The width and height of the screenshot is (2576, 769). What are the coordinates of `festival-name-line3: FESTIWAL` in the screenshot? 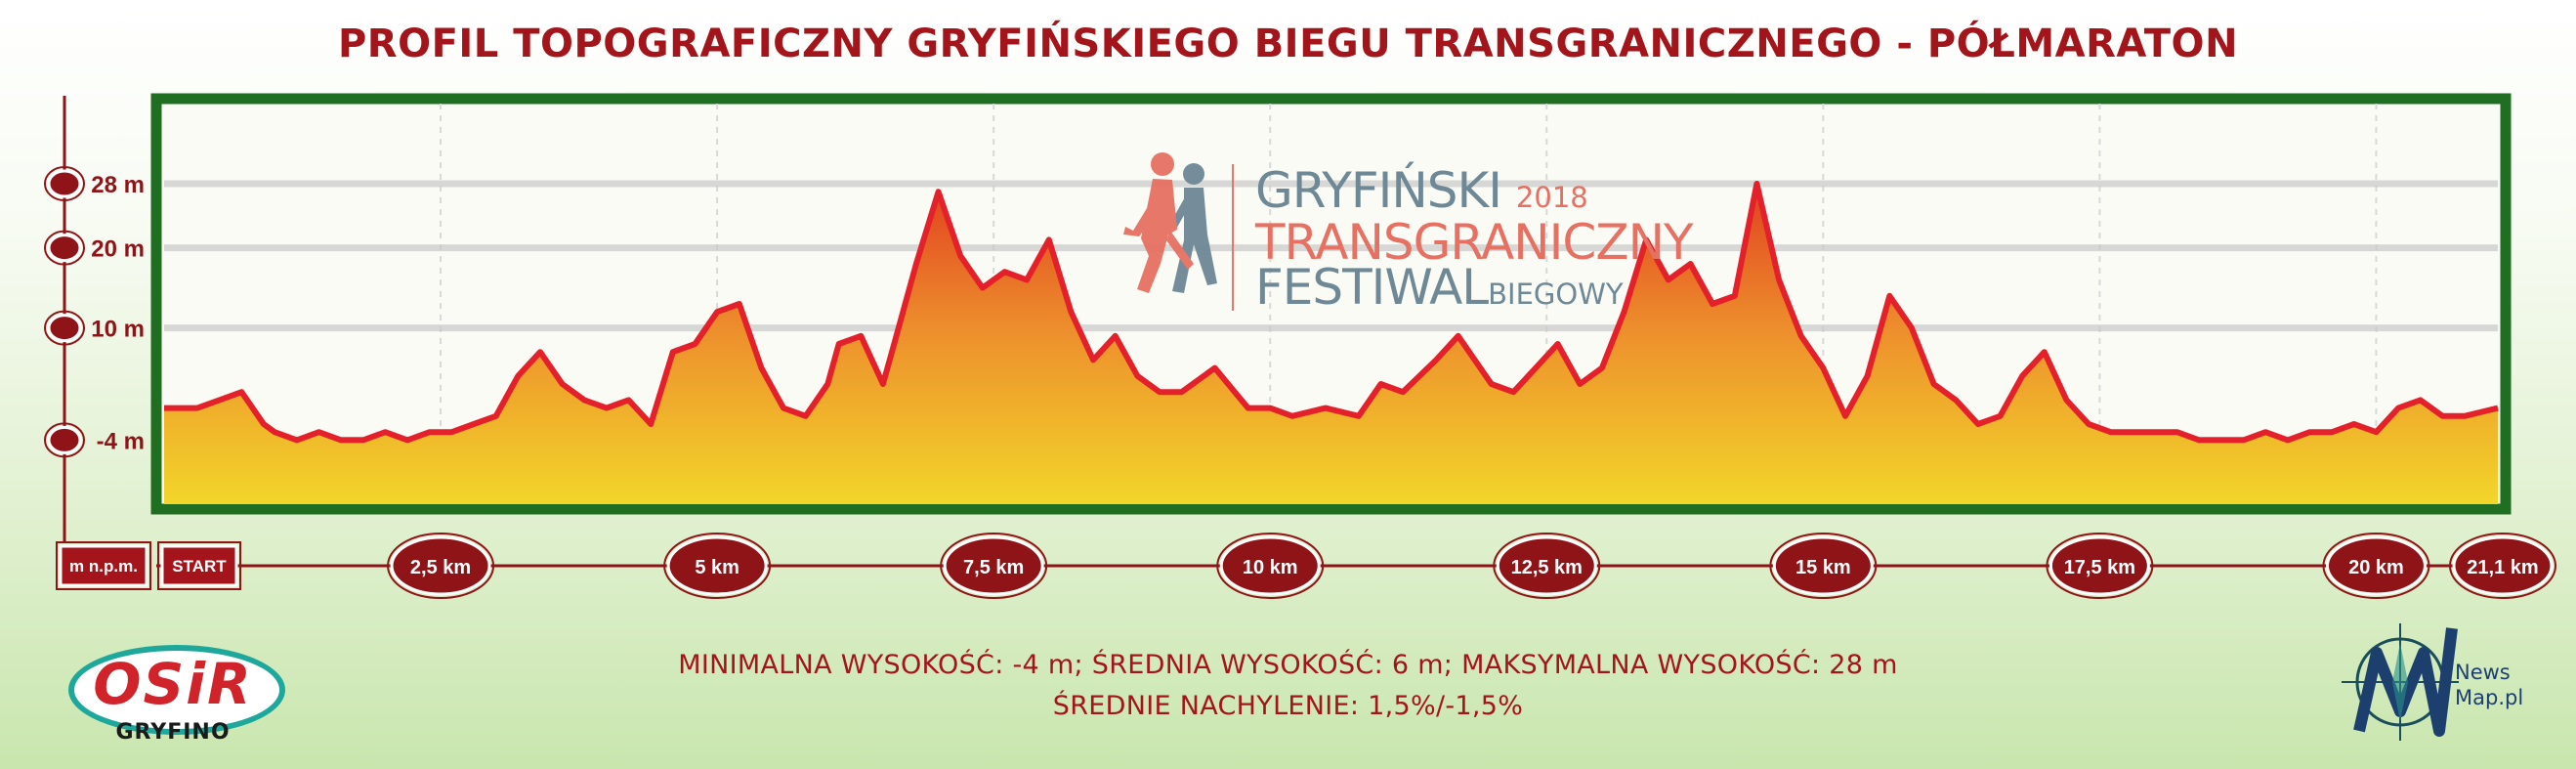 It's located at (1372, 287).